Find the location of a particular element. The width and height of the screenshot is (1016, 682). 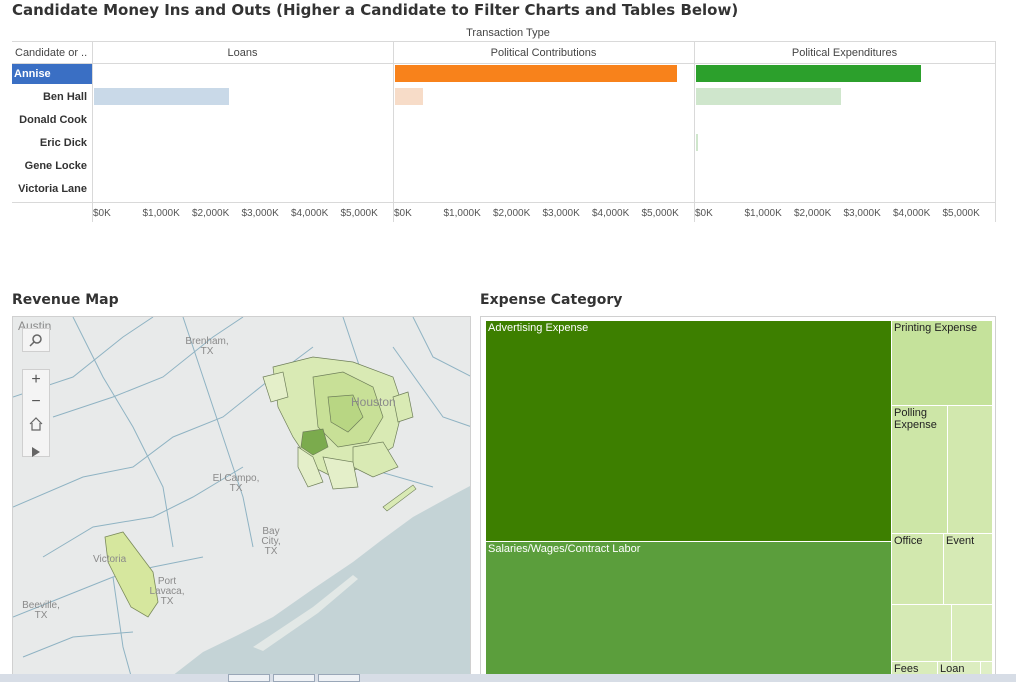

horizontal-scrollbar is located at coordinates (508, 678).